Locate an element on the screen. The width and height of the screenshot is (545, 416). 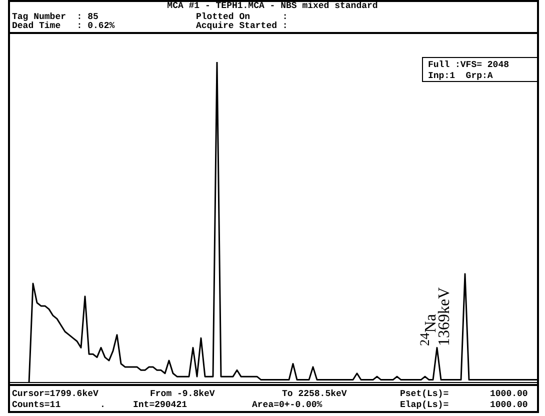
text: Acquire Started : is located at coordinates (242, 26).